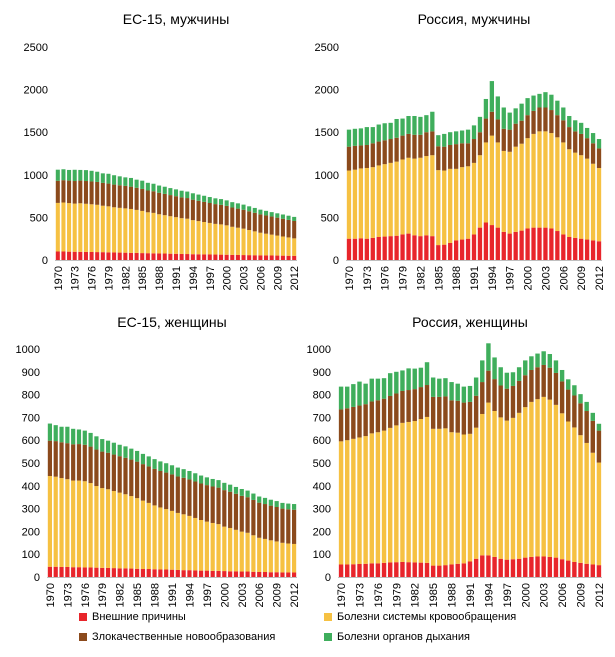 Image resolution: width=615 pixels, height=657 pixels. I want to click on bar-circulatory-1979, so click(402, 197).